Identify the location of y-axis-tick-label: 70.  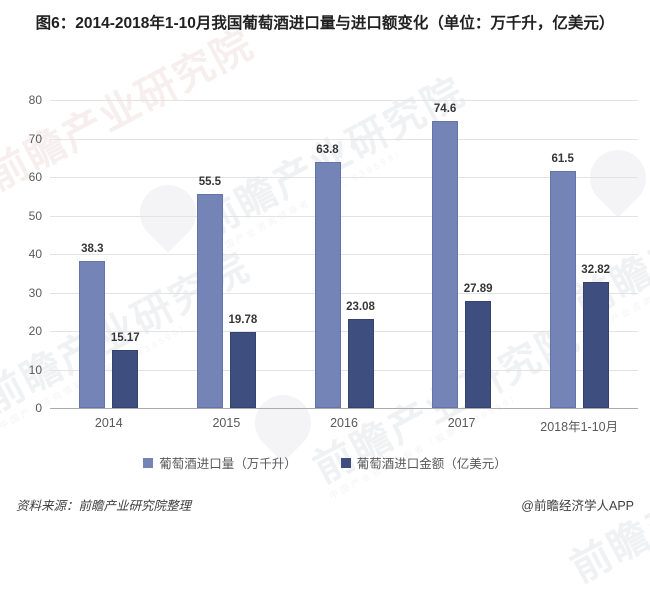
(35, 138).